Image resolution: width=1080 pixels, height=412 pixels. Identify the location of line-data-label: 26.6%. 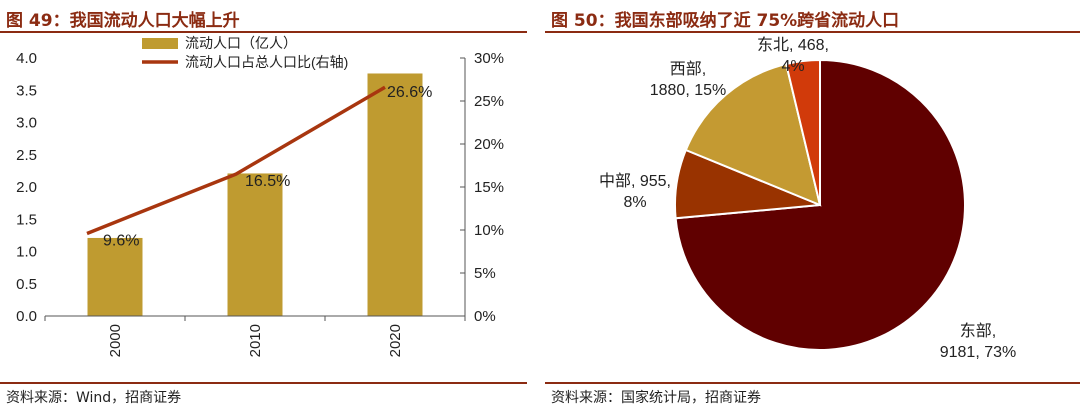
(409, 92).